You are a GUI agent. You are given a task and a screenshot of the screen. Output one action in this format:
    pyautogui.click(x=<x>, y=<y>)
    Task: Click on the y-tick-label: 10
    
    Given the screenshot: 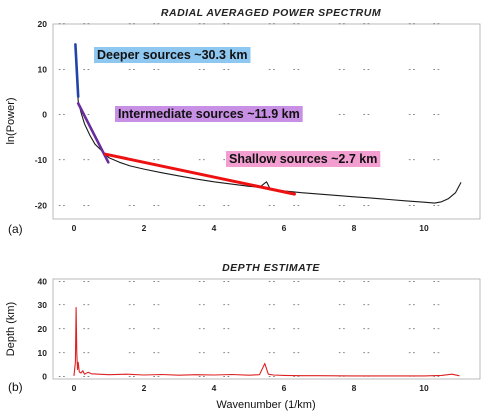 What is the action you would take?
    pyautogui.click(x=43, y=353)
    